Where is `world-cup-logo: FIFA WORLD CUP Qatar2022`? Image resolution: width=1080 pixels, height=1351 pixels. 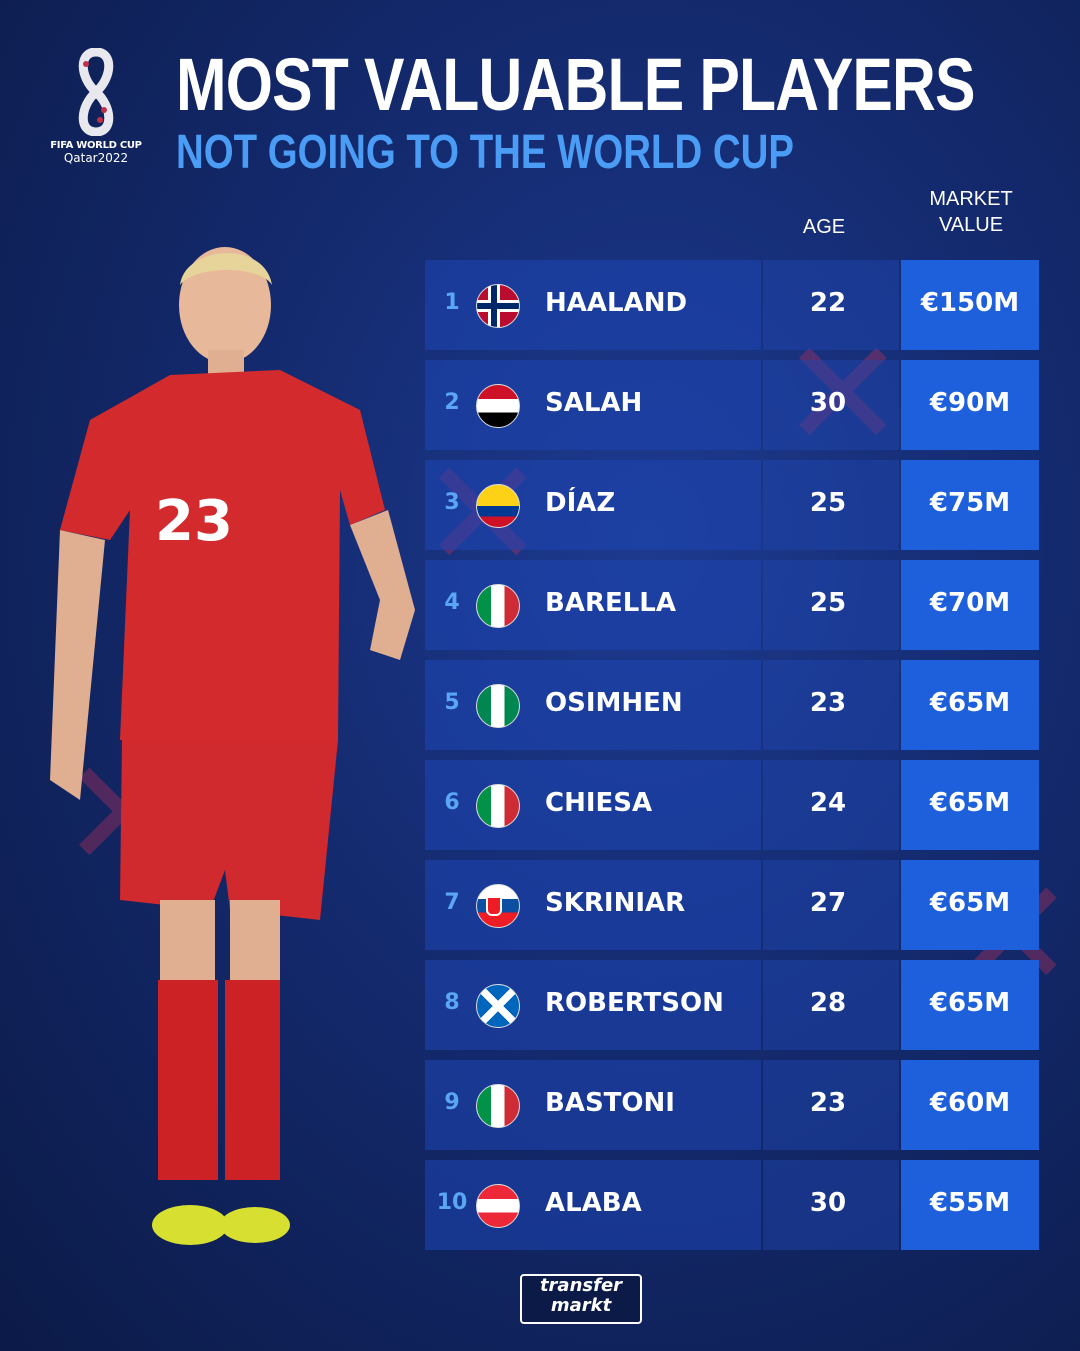 world-cup-logo: FIFA WORLD CUP Qatar2022 is located at coordinates (96, 106).